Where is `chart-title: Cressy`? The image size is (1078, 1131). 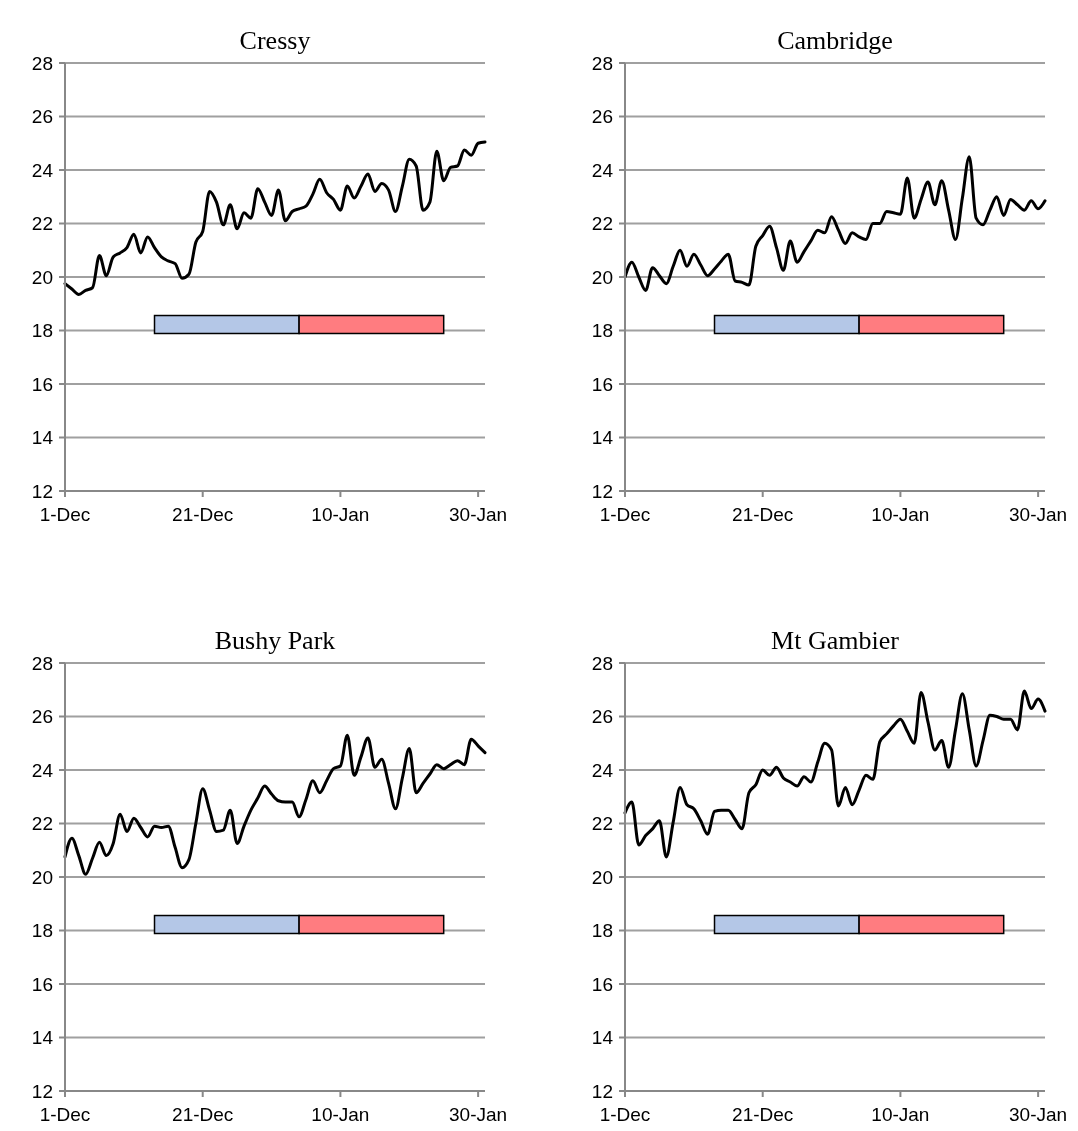 chart-title: Cressy is located at coordinates (275, 40).